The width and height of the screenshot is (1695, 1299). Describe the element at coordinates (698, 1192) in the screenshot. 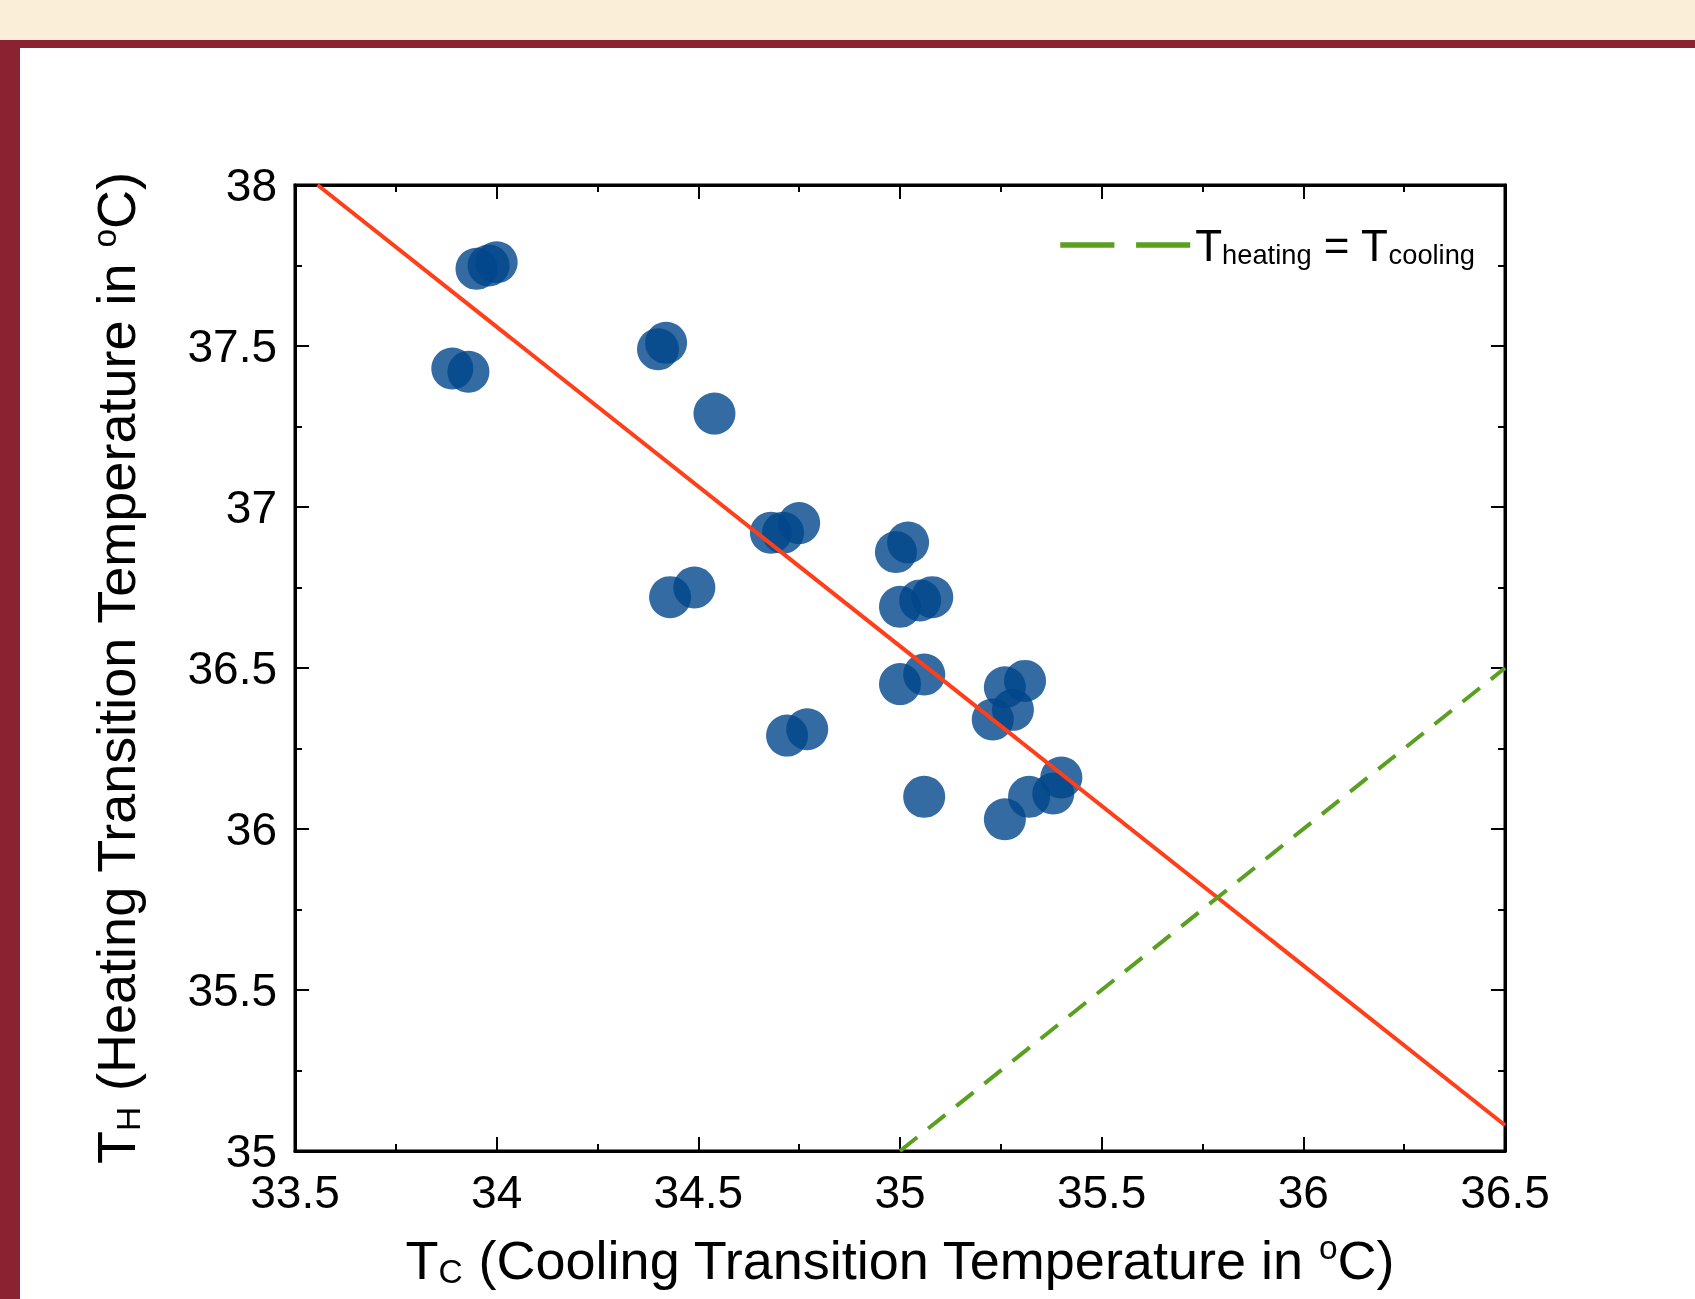

I see `x-tick-label: 34.5` at that location.